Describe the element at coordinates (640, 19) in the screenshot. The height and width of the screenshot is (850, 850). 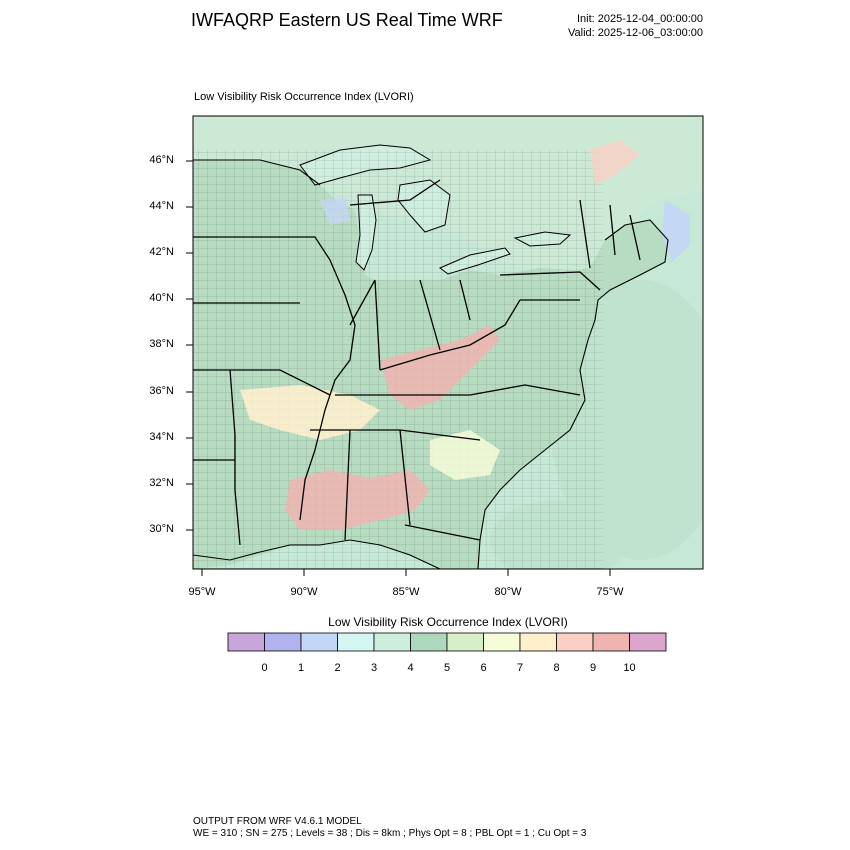
I see `init-time: Init: 2025-12-04_00:00:00` at that location.